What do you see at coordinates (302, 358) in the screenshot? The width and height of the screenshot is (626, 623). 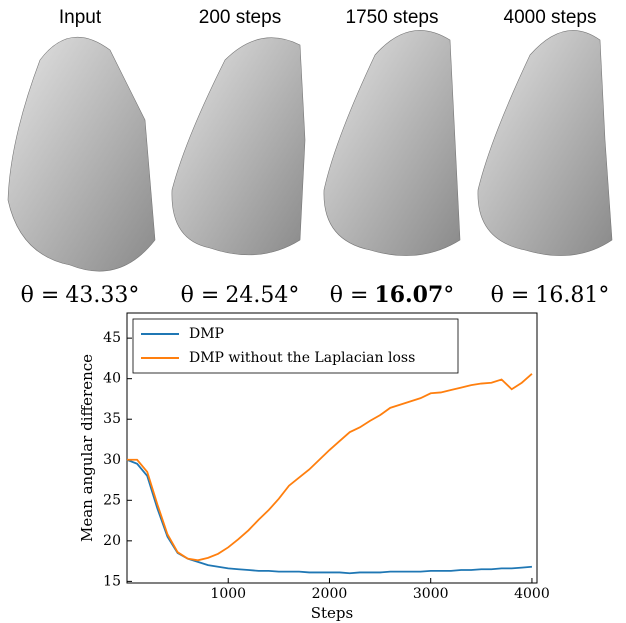 I see `legend-label: DMP without the Laplacian loss` at bounding box center [302, 358].